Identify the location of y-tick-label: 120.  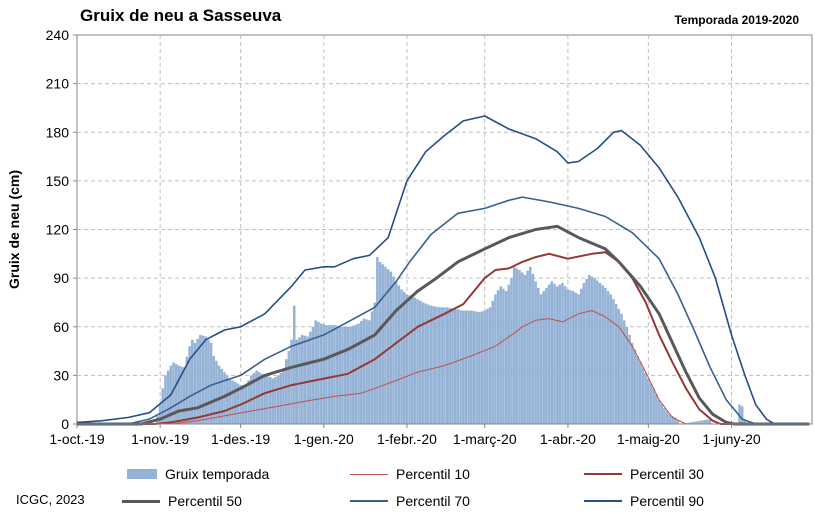
(58, 230).